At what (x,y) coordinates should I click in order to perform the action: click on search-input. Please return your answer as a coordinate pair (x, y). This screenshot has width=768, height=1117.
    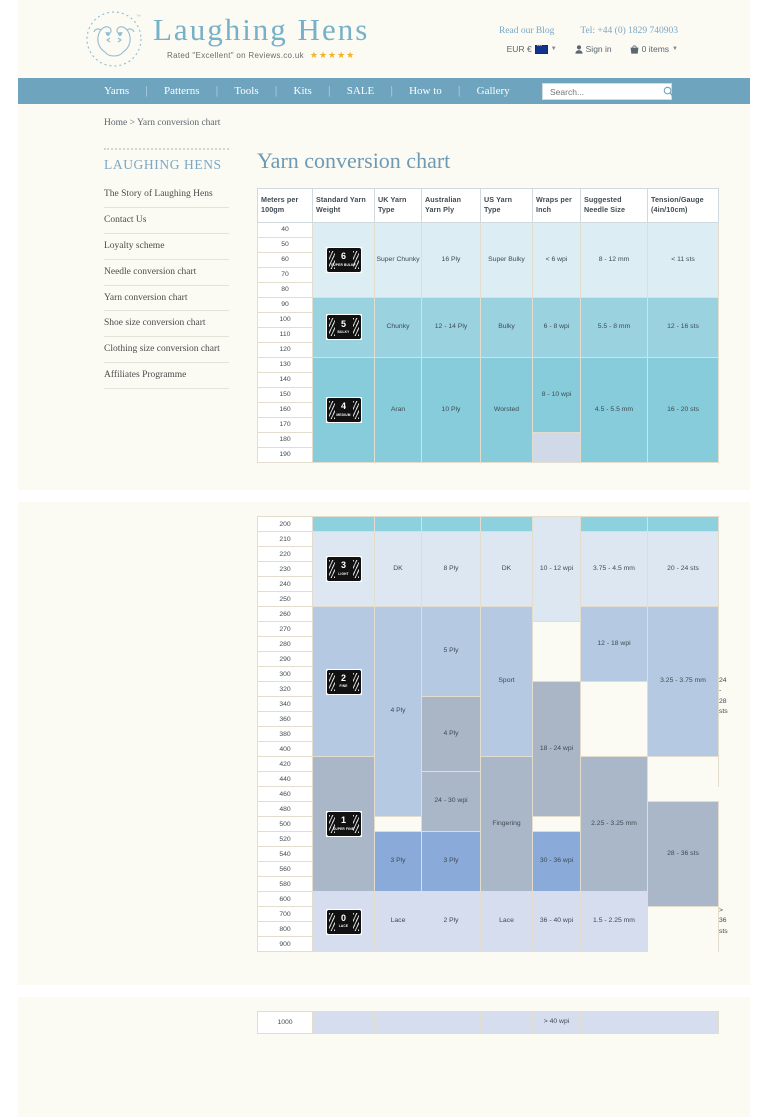
    Looking at the image, I should click on (605, 91).